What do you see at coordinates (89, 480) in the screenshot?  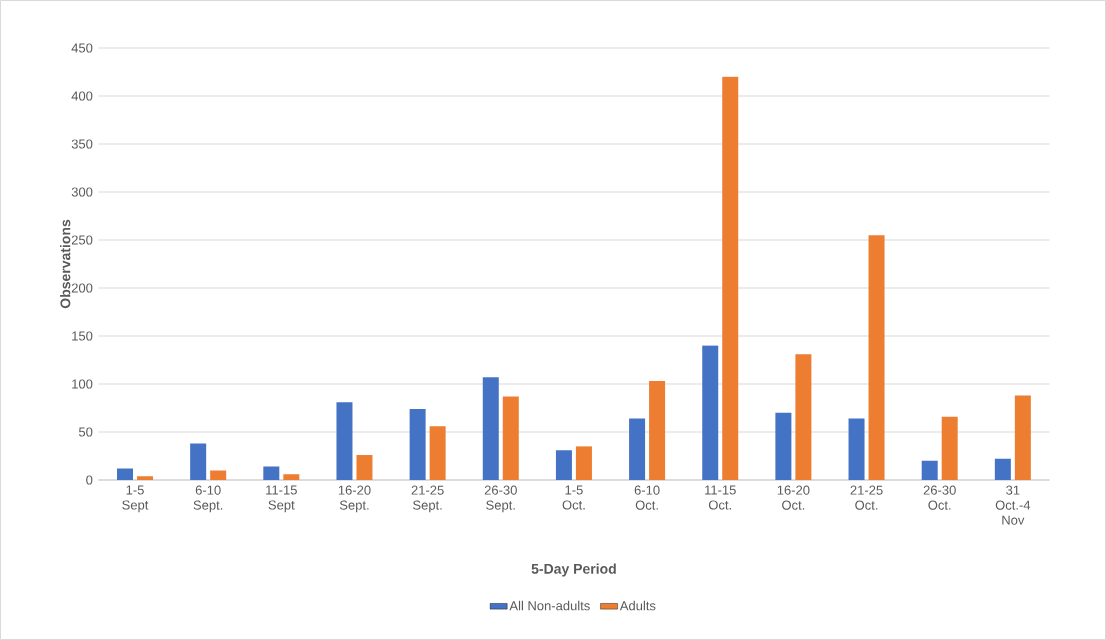 I see `y-tick-label: 0` at bounding box center [89, 480].